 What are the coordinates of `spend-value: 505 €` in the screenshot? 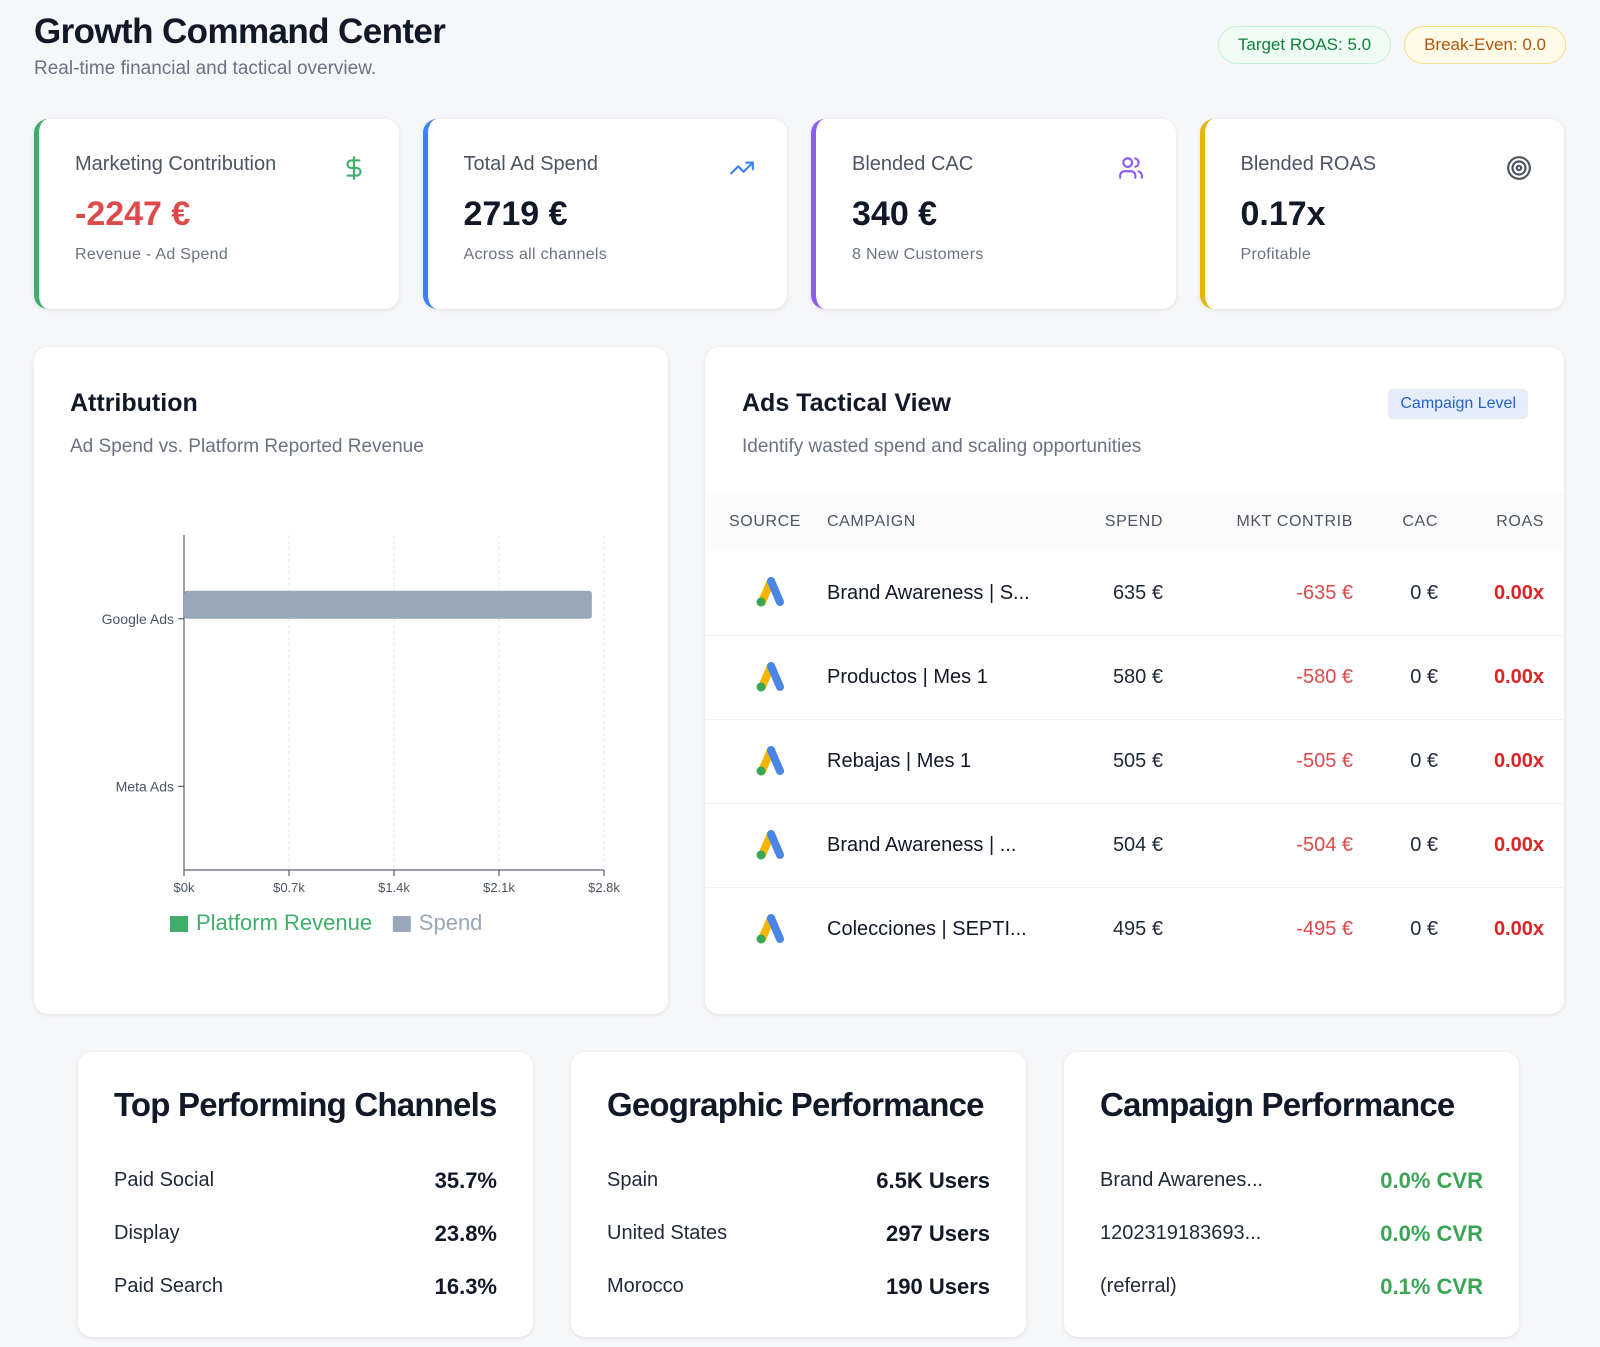 It's located at (1137, 761).